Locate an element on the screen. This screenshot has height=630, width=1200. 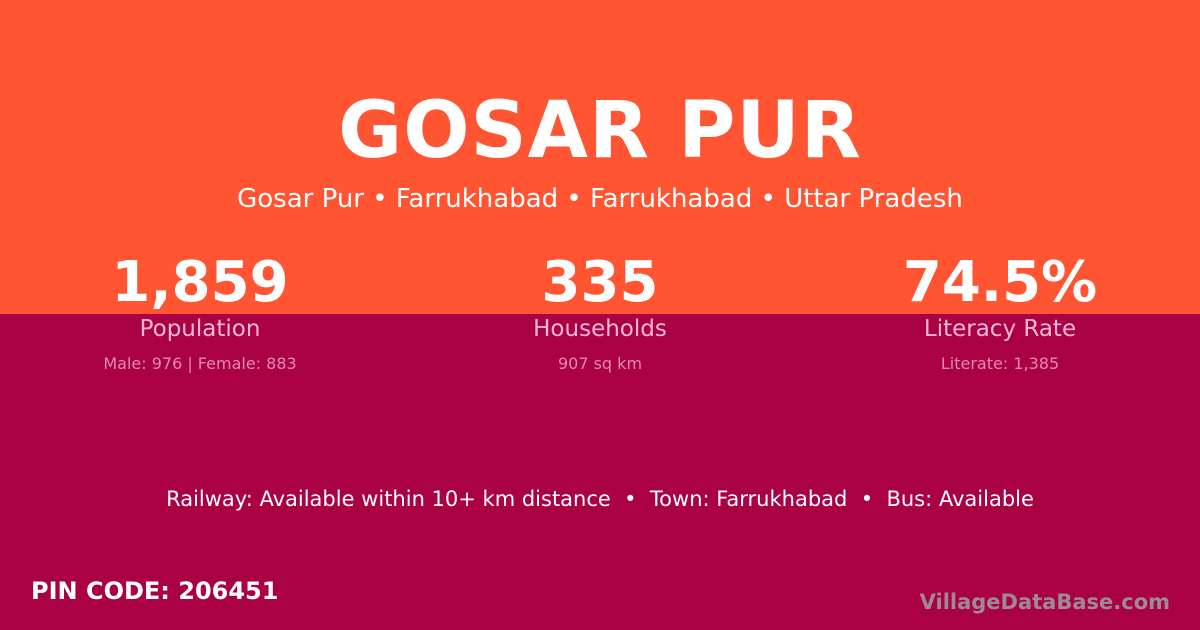
village-title: GOSAR PUR is located at coordinates (600, 131).